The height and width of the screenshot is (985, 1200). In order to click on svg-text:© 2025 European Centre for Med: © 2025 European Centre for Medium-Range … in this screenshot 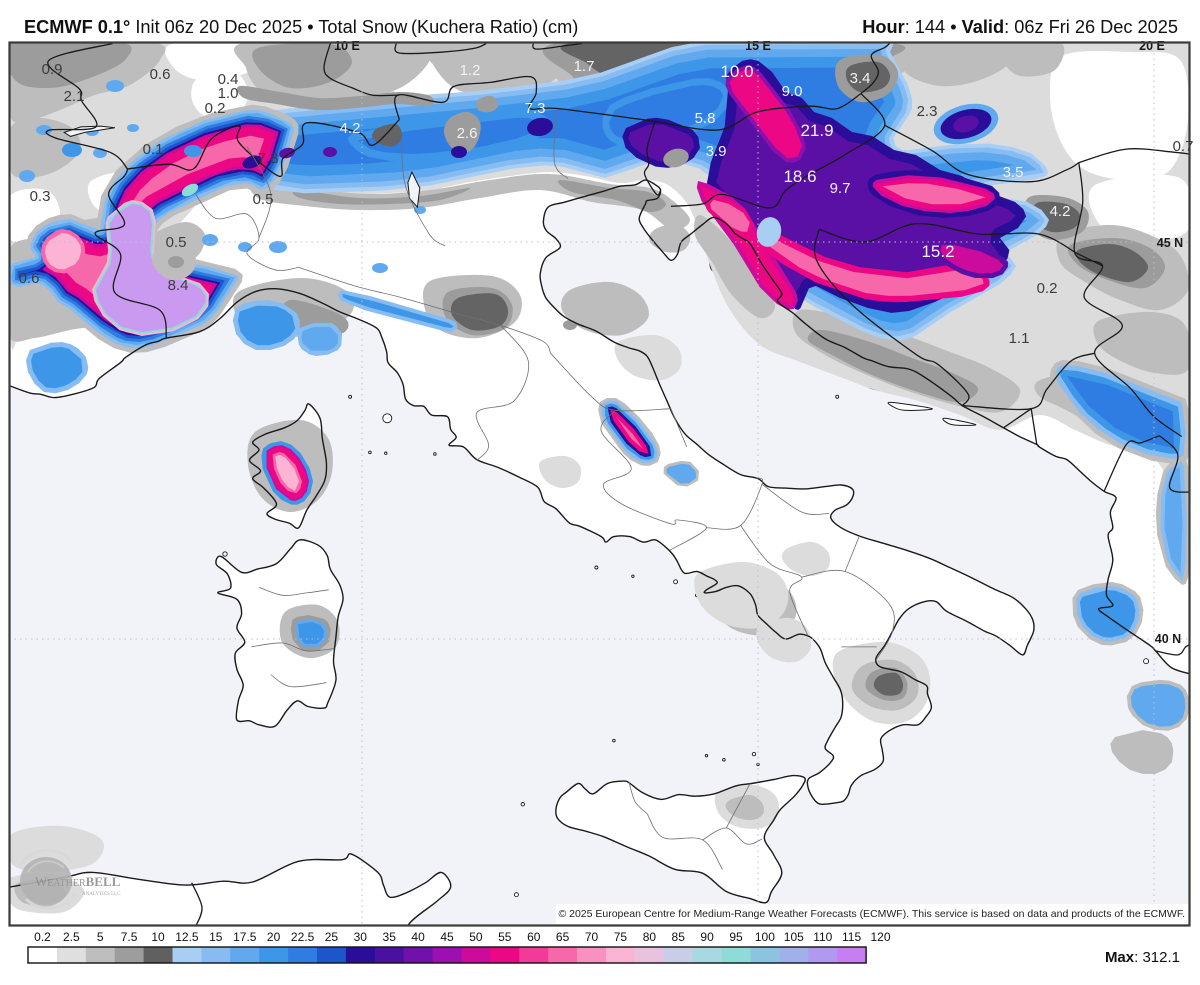, I will do `click(871, 914)`.